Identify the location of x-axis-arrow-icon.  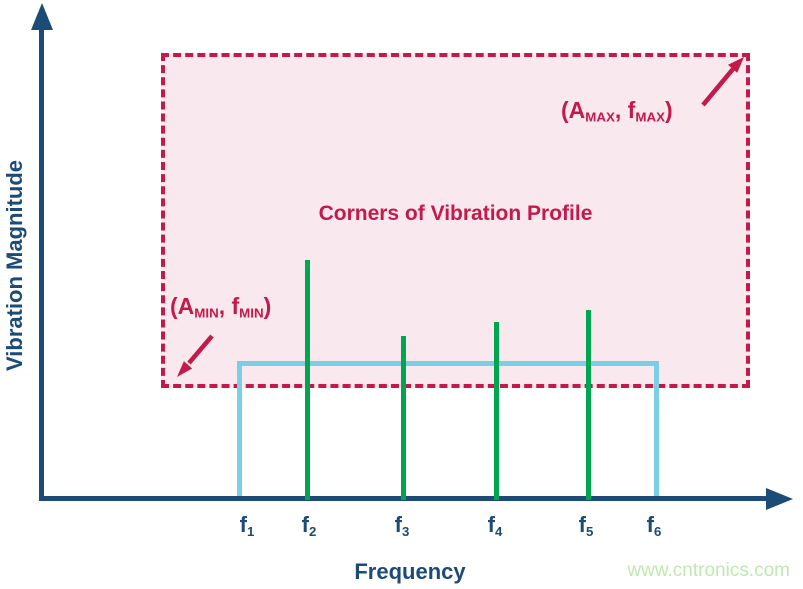
(779, 499).